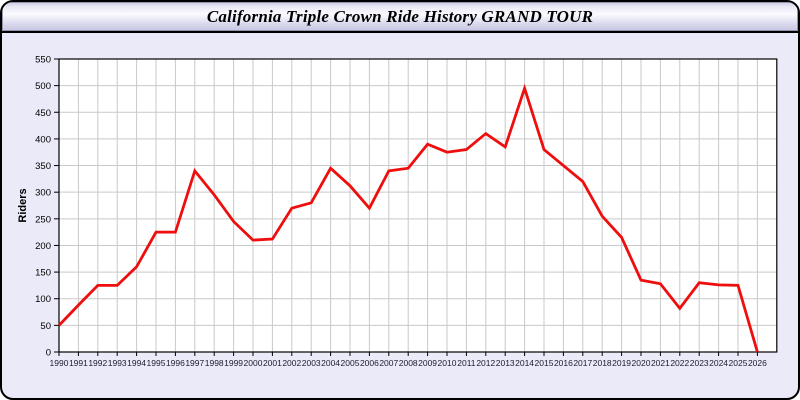  I want to click on svg-text: 1995, so click(156, 363).